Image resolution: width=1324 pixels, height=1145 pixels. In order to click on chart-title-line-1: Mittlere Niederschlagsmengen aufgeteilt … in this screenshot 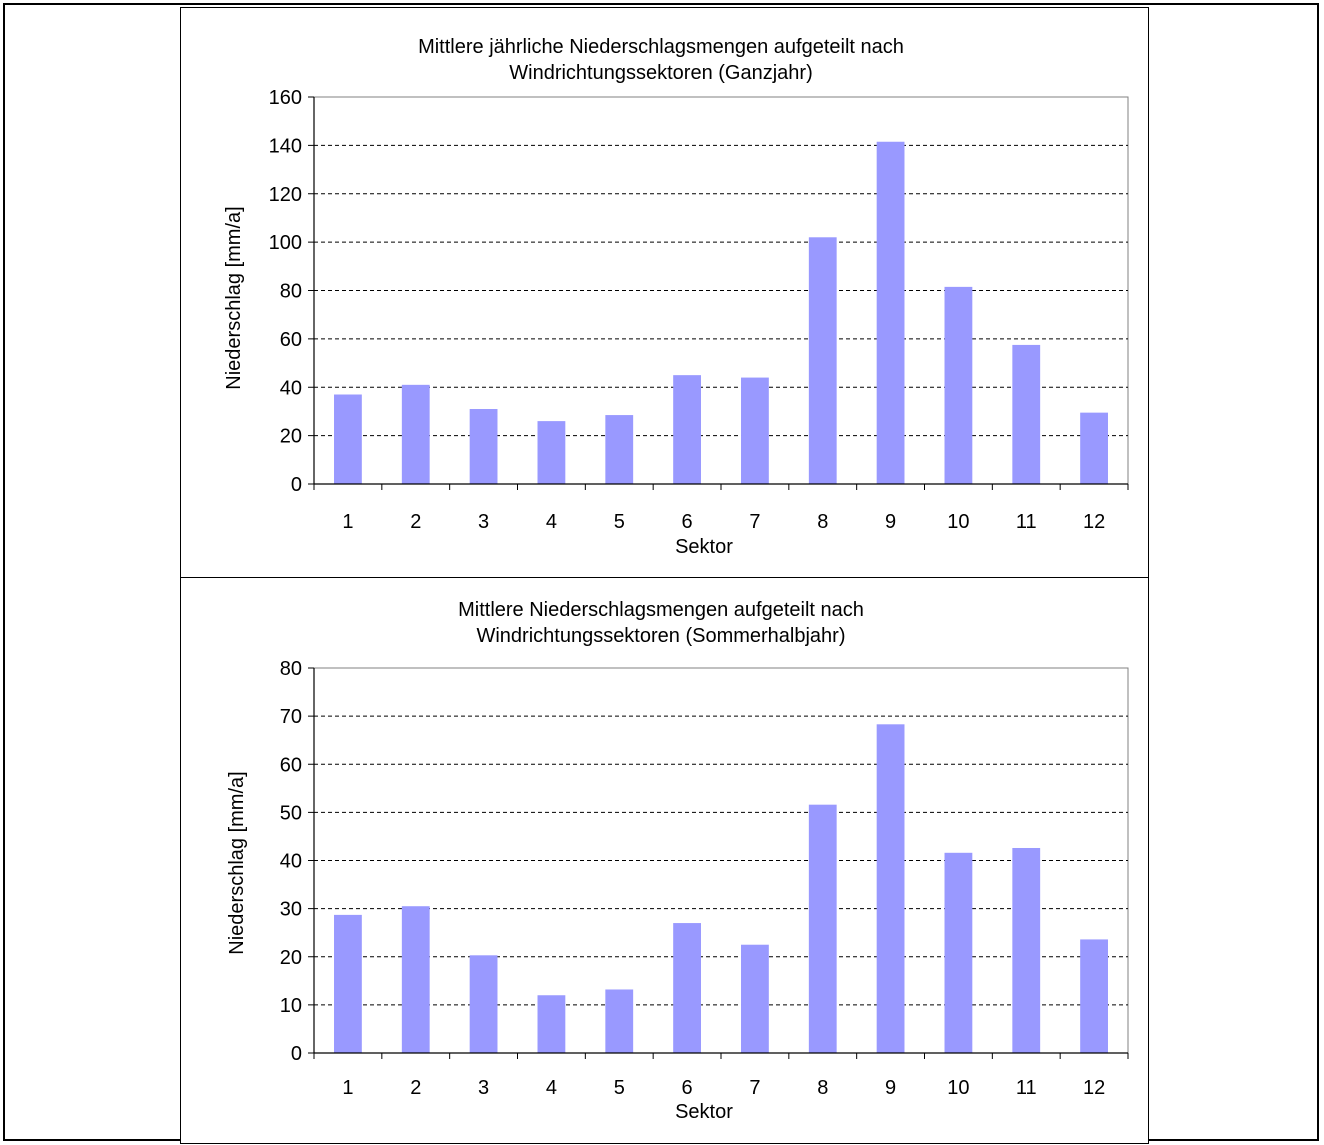, I will do `click(661, 610)`.